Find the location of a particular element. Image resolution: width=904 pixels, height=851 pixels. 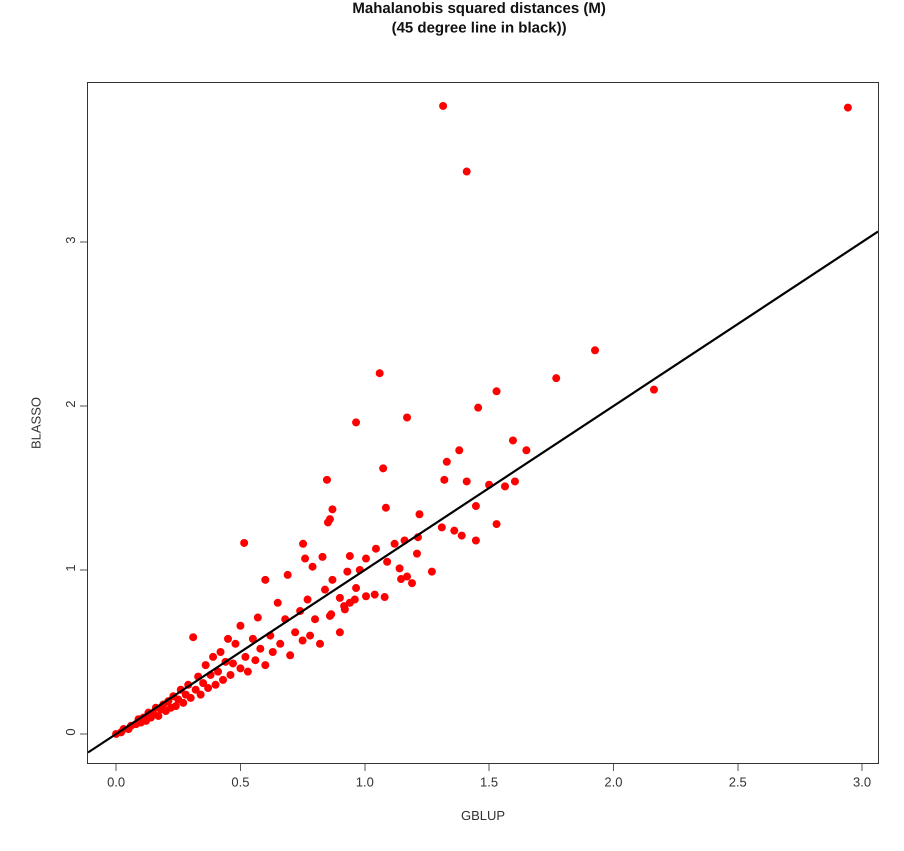

y-tick-label: 0 is located at coordinates (70, 732).